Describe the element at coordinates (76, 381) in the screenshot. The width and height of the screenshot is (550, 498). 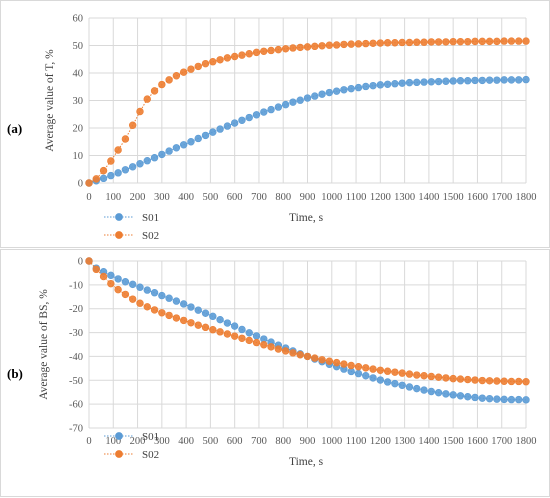
I see `y-tick-label: -50` at that location.